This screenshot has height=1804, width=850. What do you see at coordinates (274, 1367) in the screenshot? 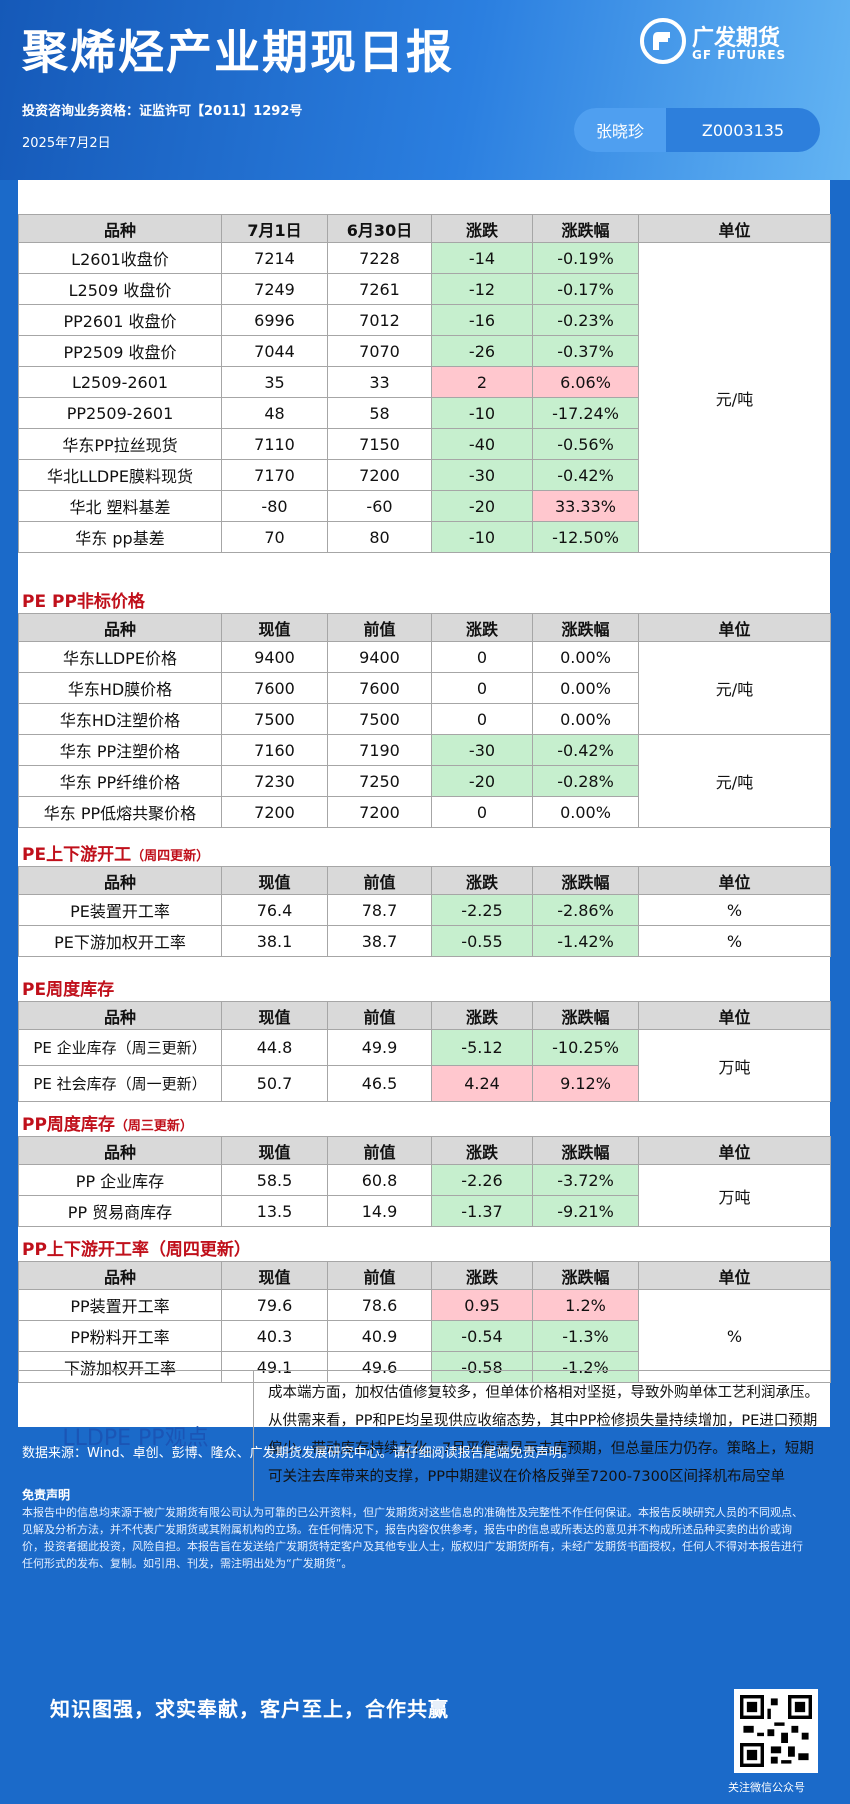
I see `cell-current: 49.1` at bounding box center [274, 1367].